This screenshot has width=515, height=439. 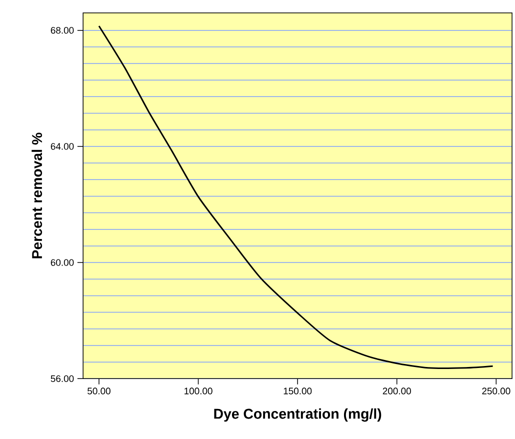 I want to click on x-tick-label: 50.00, so click(x=99, y=391).